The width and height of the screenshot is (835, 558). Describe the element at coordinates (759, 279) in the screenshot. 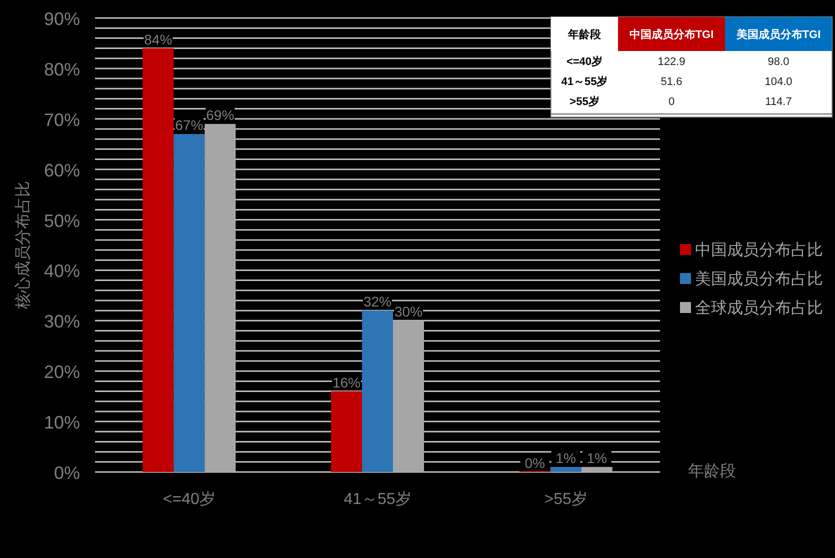

I see `legend-label: 美国成员分布占比` at that location.